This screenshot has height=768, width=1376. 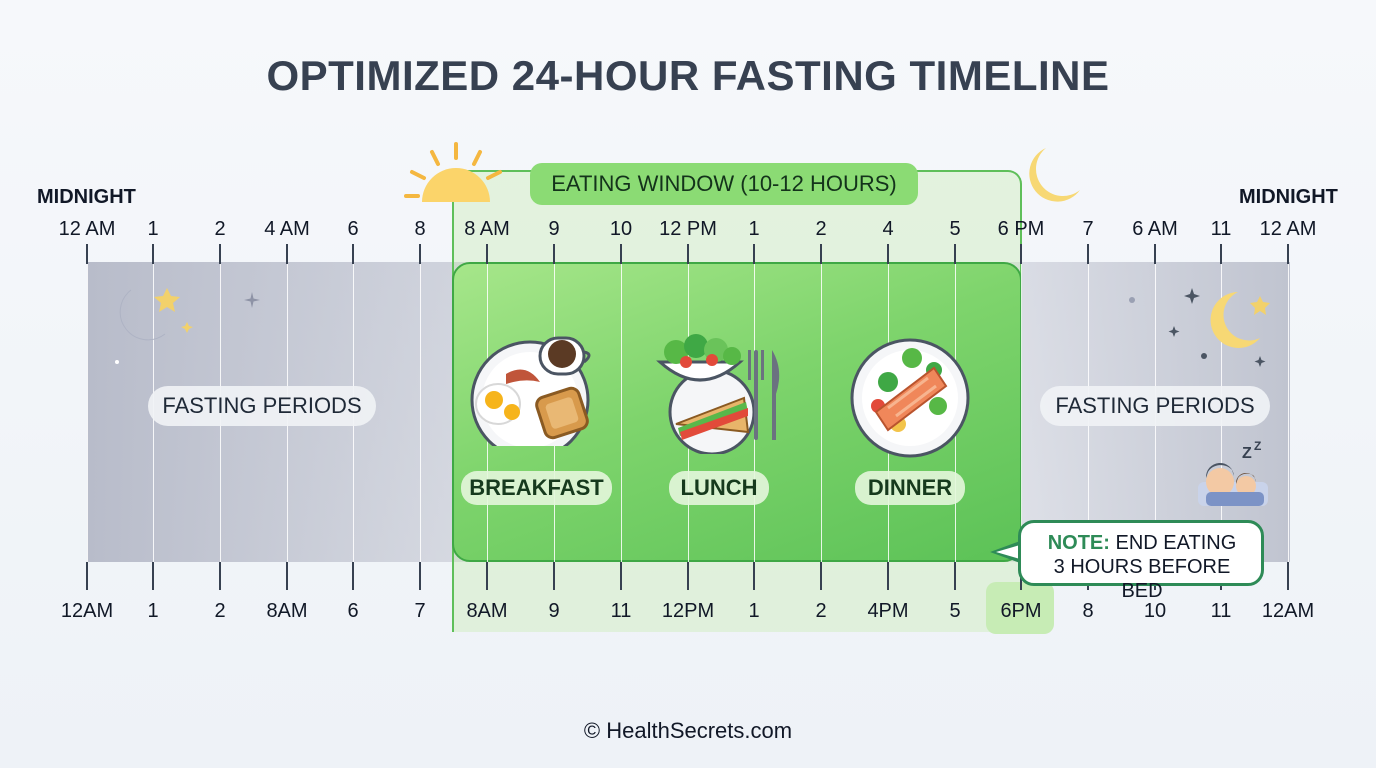 I want to click on lunch-icon, so click(x=718, y=394).